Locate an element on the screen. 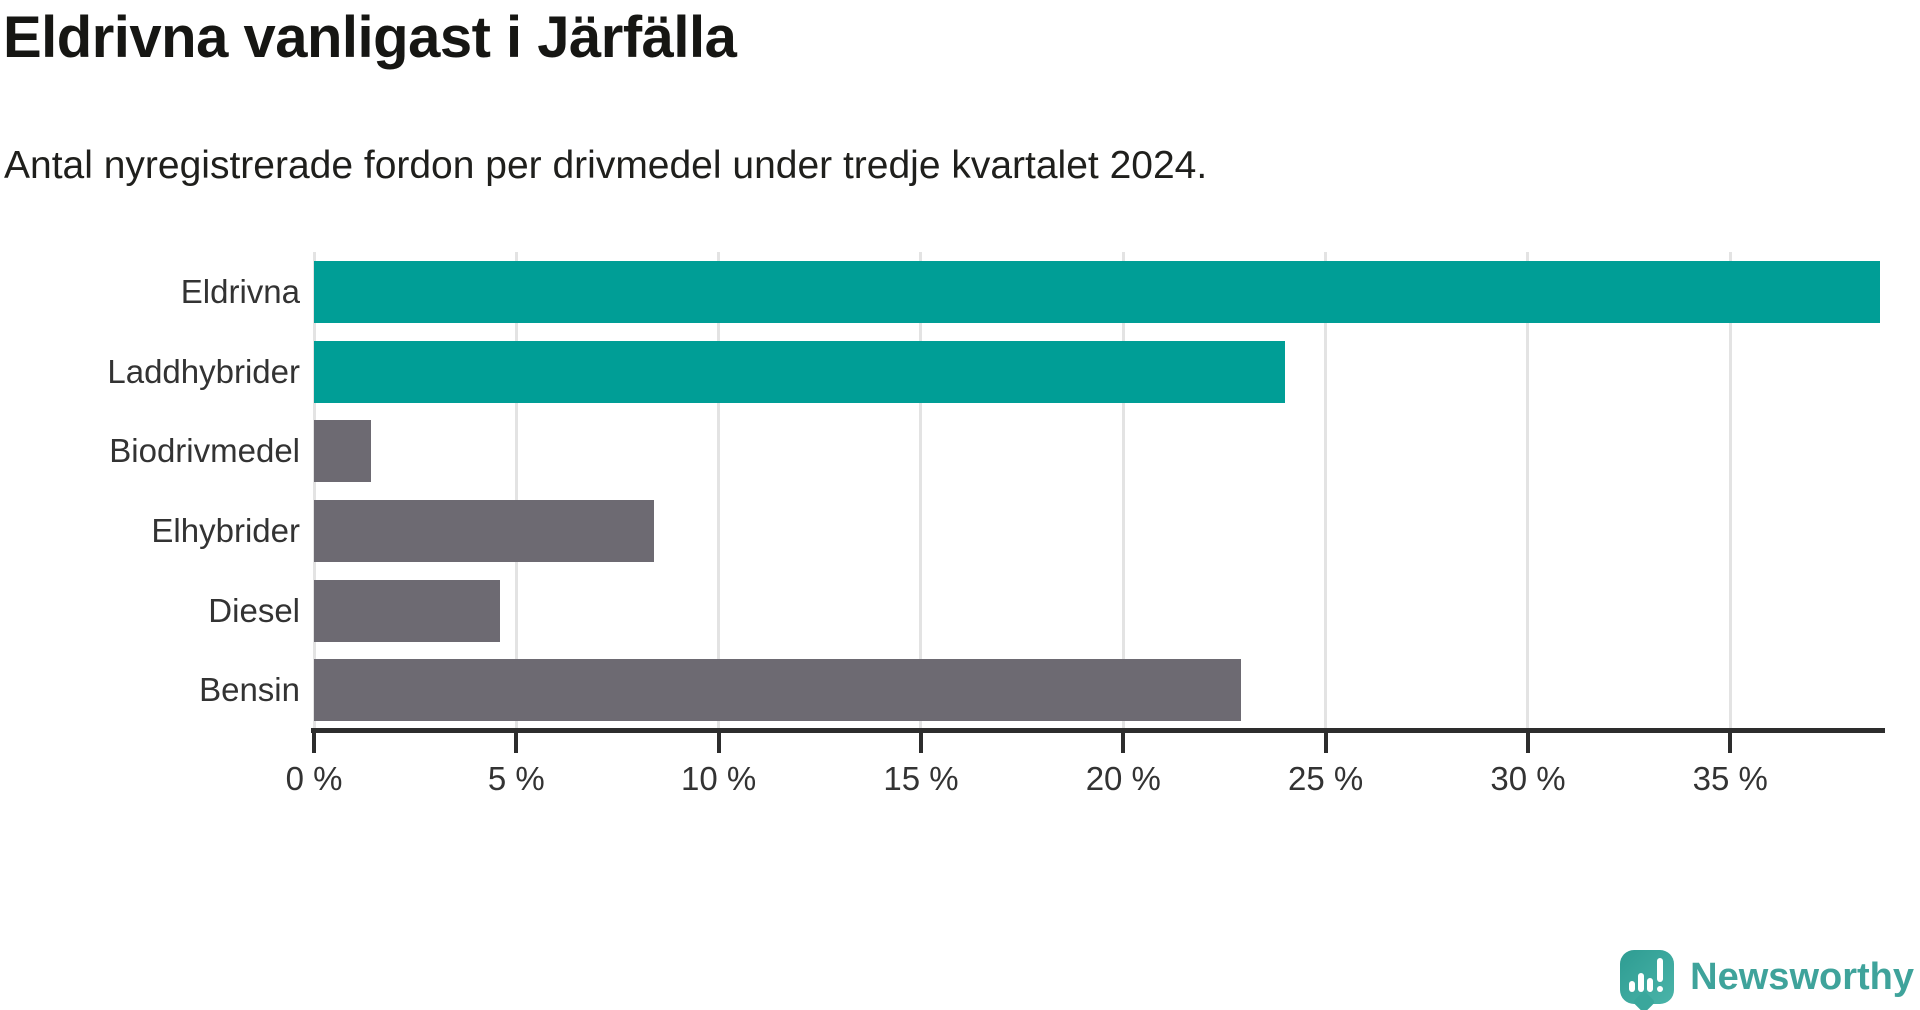 The image size is (1920, 1010). x-tick-label: 20 % is located at coordinates (1123, 778).